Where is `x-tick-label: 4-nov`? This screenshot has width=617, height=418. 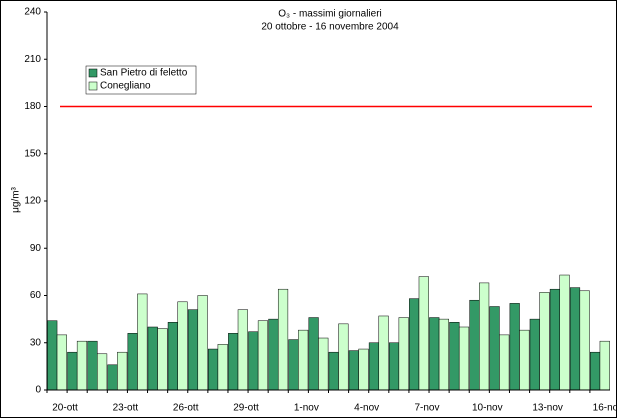 x-tick-label: 4-nov is located at coordinates (366, 408).